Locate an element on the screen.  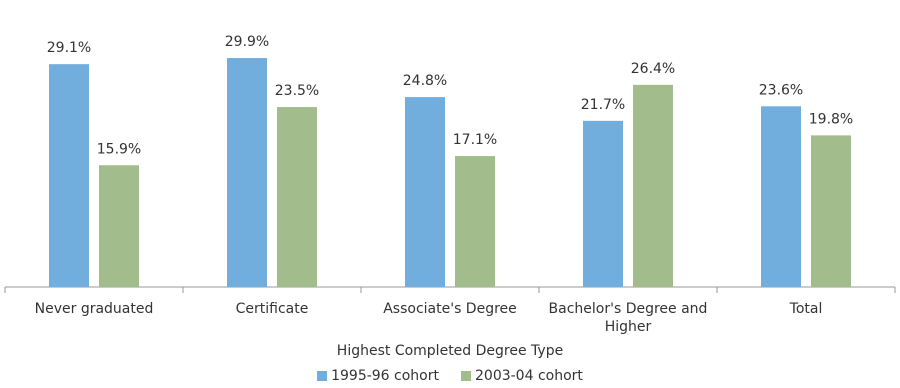
x-tick-label: Associate's Degree is located at coordinates (450, 309).